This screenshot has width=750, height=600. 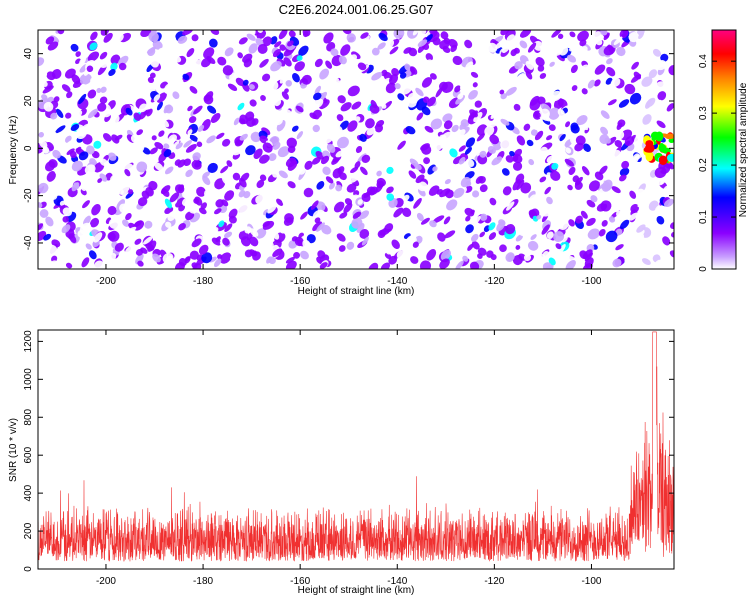 I want to click on heatmap-x-tick-label: -120, so click(x=494, y=281).